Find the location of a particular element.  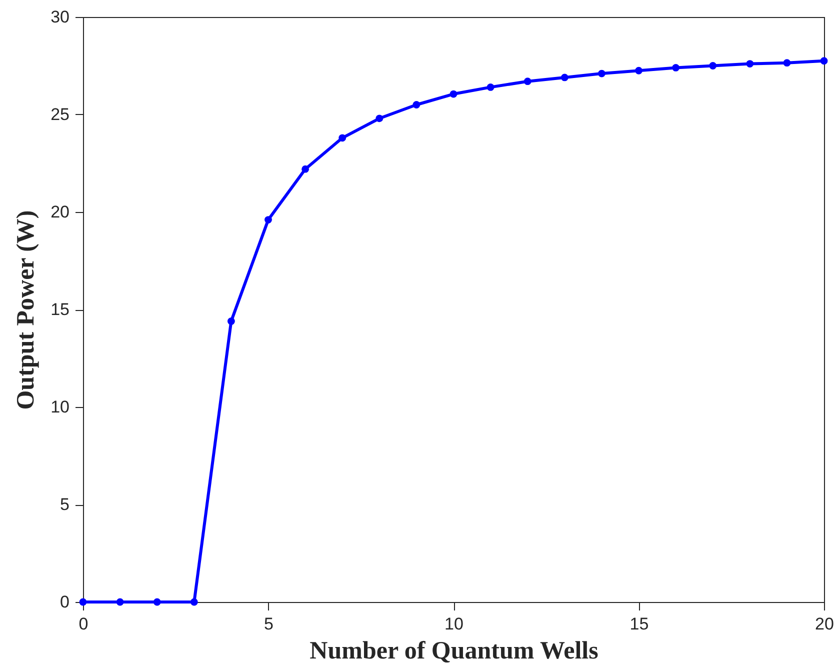

x-tick-label: 15 is located at coordinates (639, 624).